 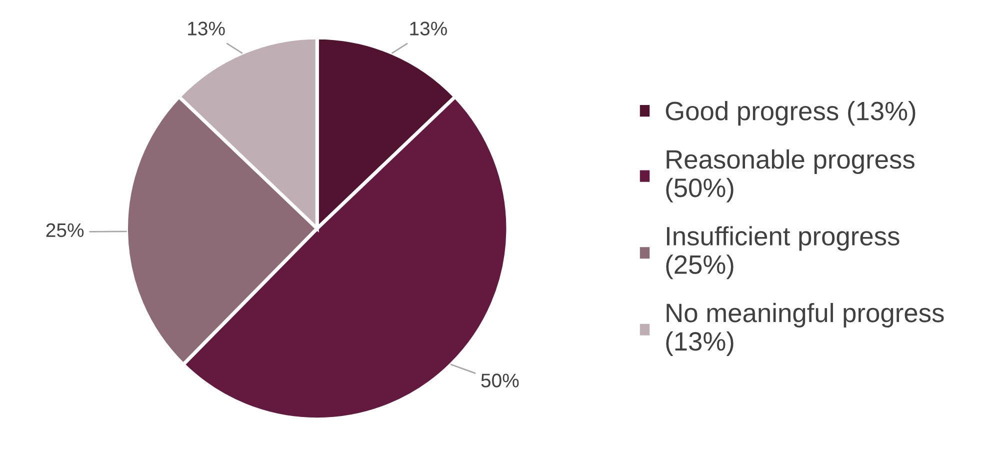 I want to click on legend-label: Reasonable progress (50%), so click(x=790, y=175).